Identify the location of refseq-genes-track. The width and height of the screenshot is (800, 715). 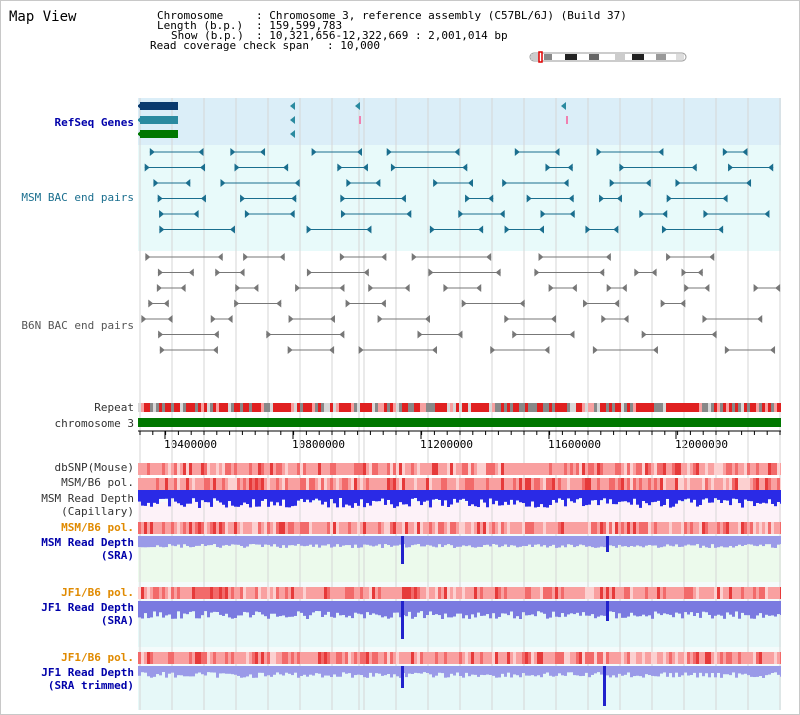
(353, 120).